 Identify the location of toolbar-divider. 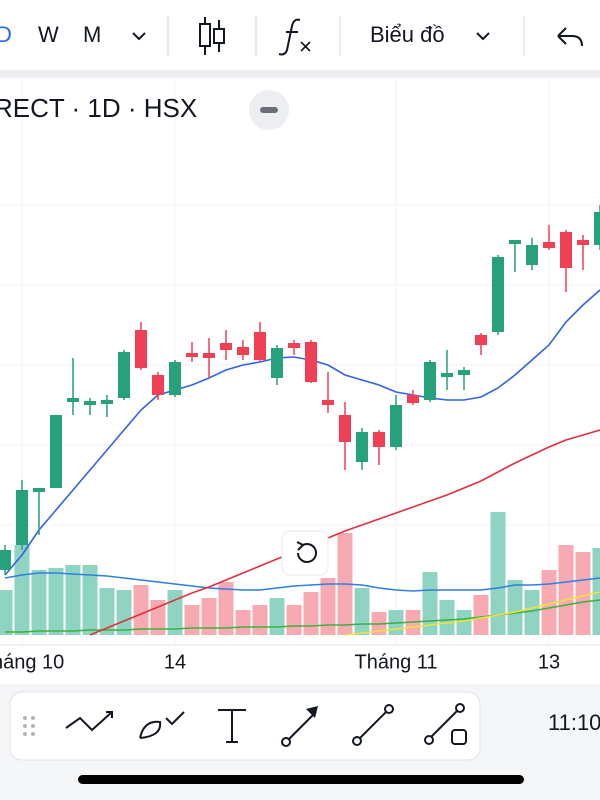
(300, 74).